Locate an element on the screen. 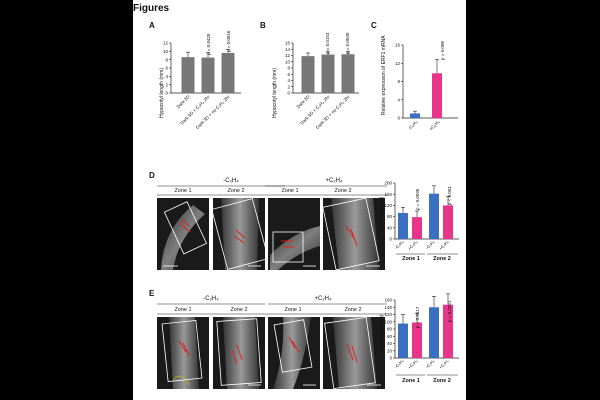 The height and width of the screenshot is (400, 600). panel-e-ytick-label: 80 is located at coordinates (390, 329).